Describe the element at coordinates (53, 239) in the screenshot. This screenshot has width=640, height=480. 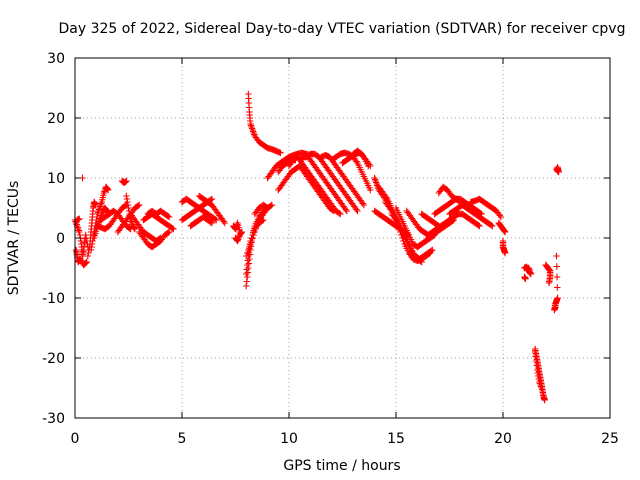
I see `y-tick-labels: -30 -20 -10 0 10 20 30` at that location.